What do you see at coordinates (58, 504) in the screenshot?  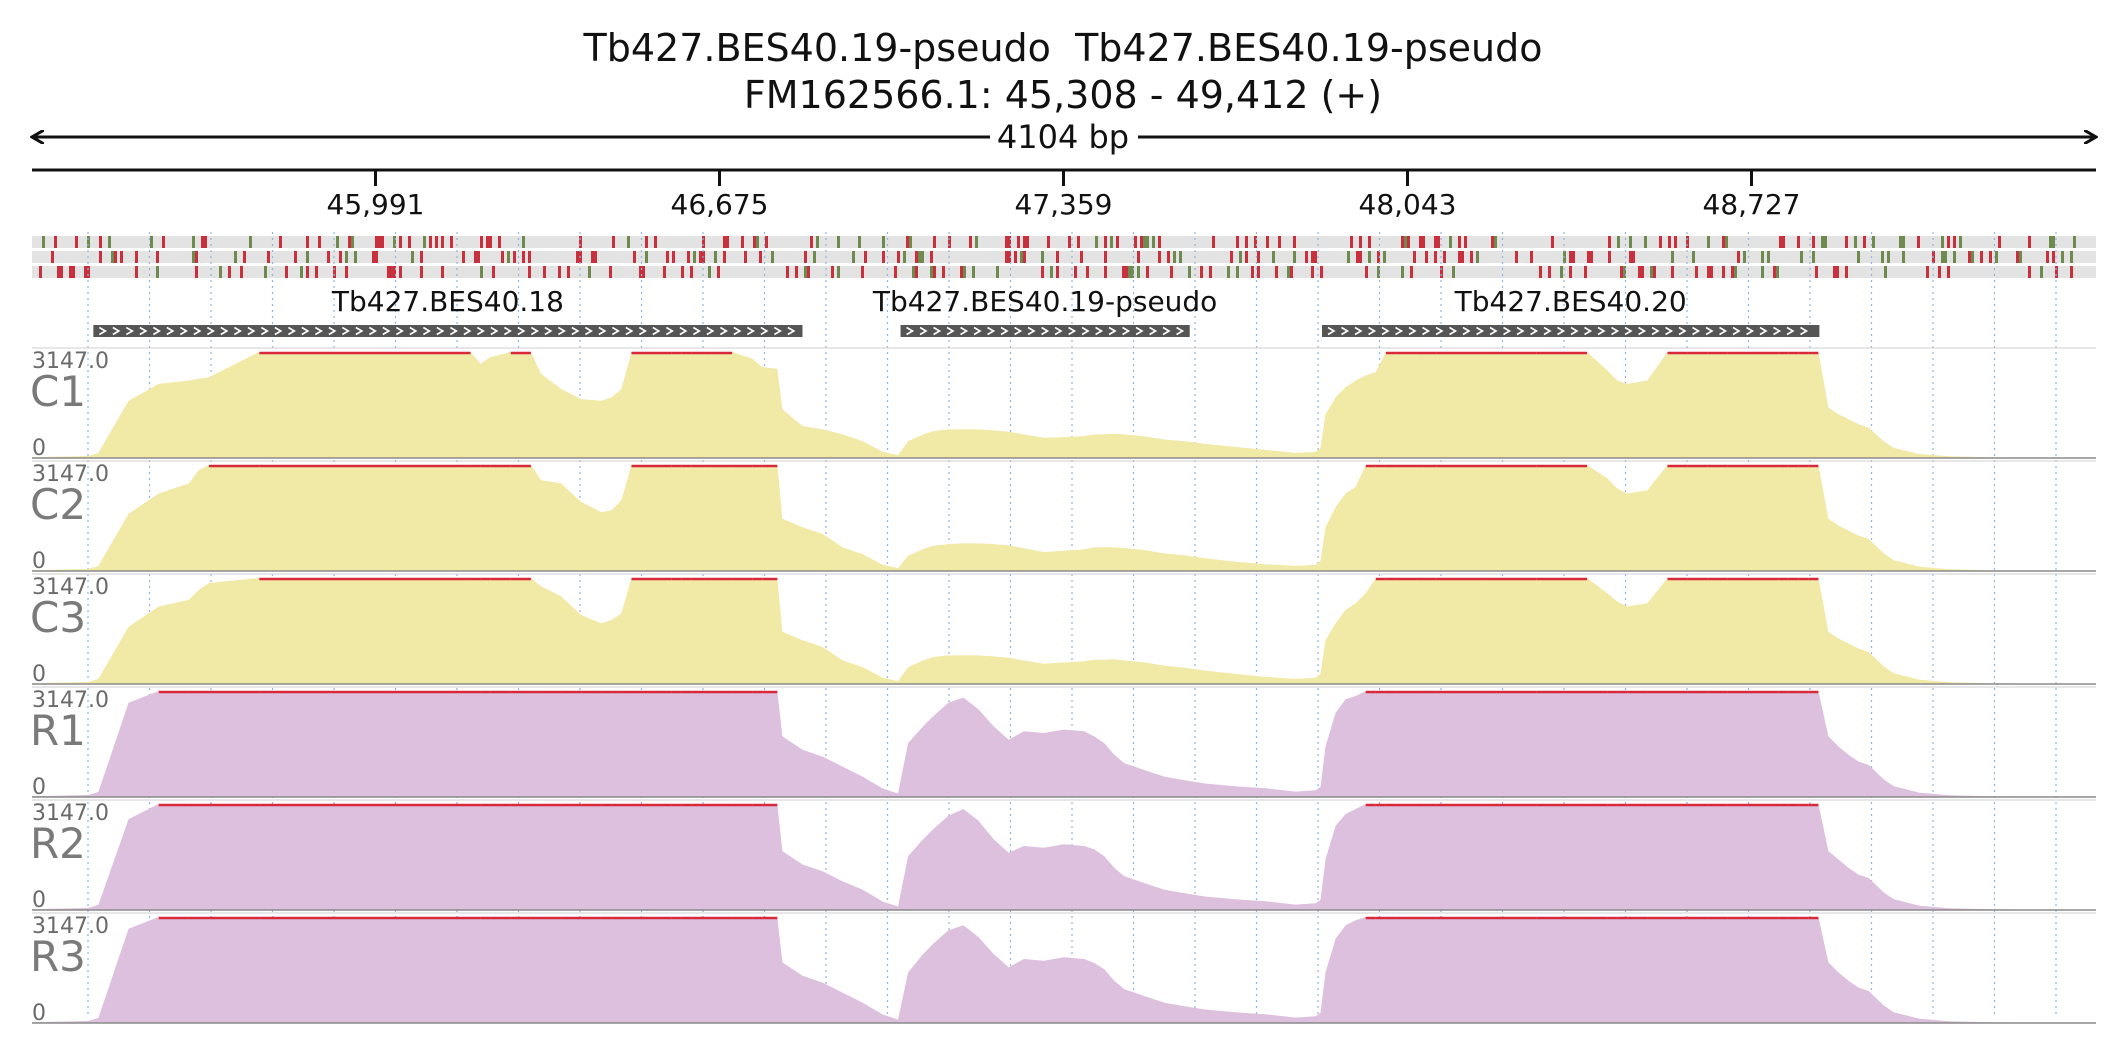 I see `track-label: C2` at bounding box center [58, 504].